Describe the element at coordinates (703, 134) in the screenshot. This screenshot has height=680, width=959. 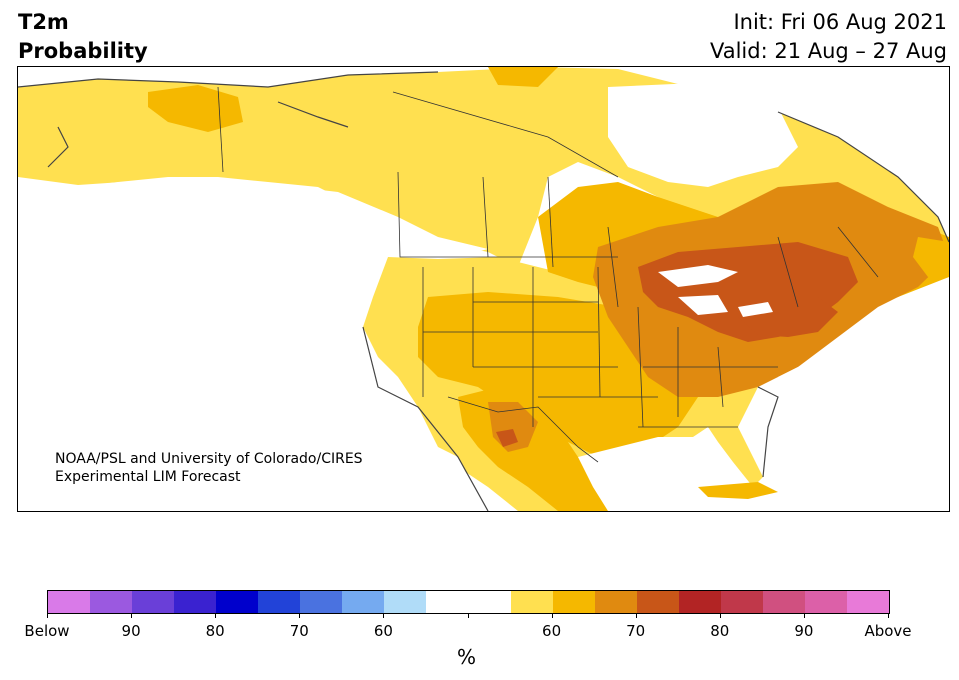
I see `region-hudson-bay` at that location.